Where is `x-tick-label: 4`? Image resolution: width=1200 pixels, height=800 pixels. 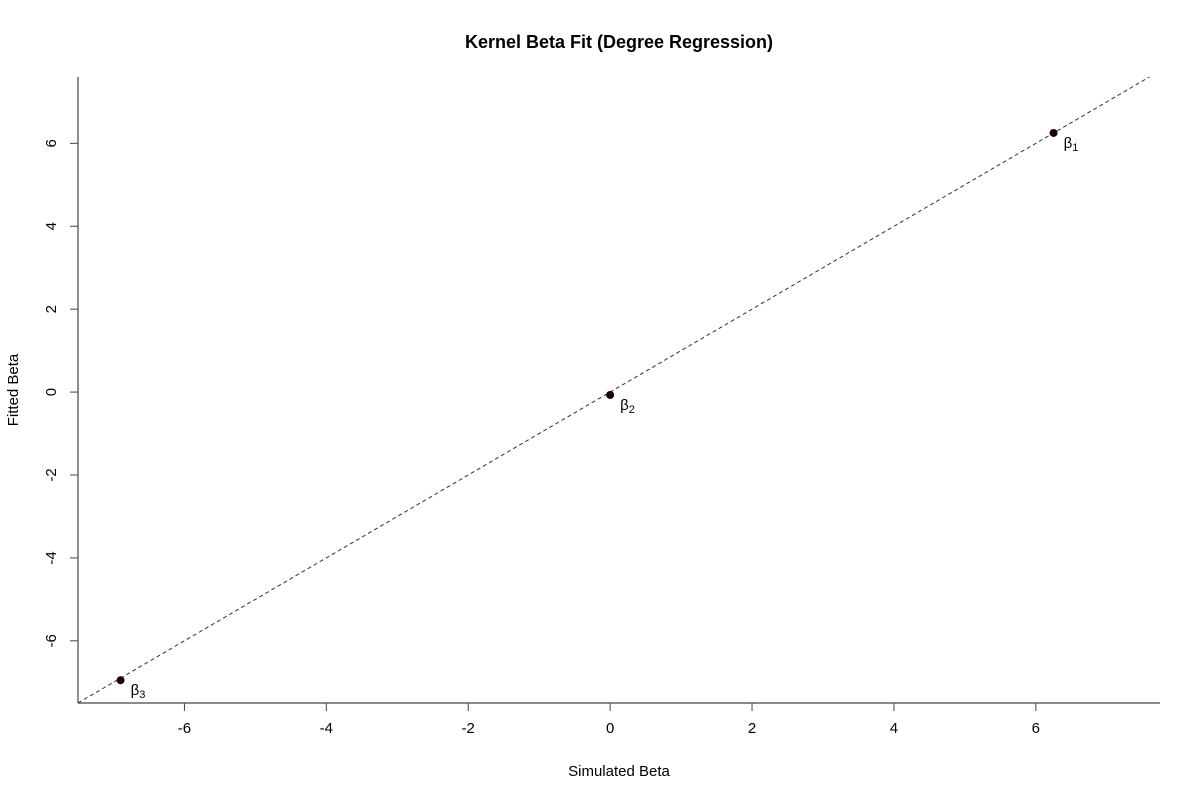 x-tick-label: 4 is located at coordinates (894, 728).